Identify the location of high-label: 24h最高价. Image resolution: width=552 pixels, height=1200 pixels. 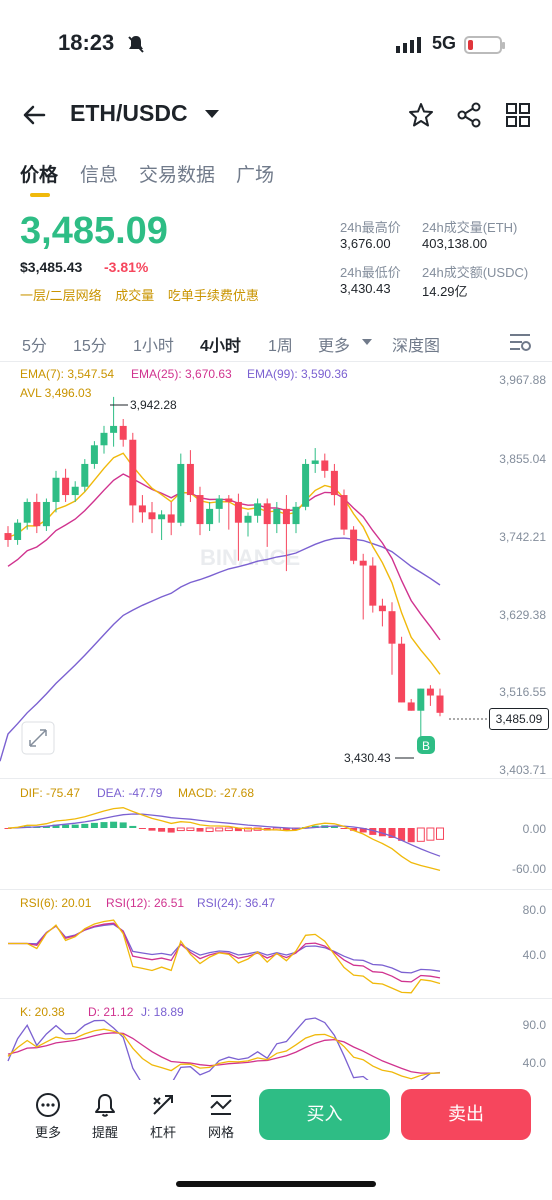
(370, 227).